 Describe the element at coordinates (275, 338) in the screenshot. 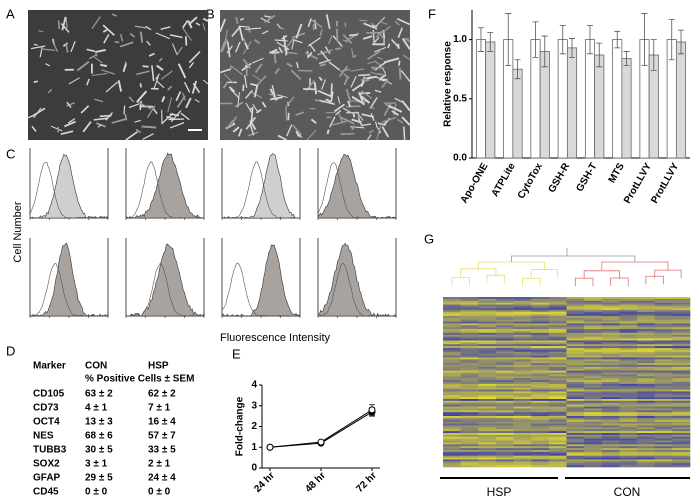

I see `flow-x-label: Fluorescence Intensity` at that location.